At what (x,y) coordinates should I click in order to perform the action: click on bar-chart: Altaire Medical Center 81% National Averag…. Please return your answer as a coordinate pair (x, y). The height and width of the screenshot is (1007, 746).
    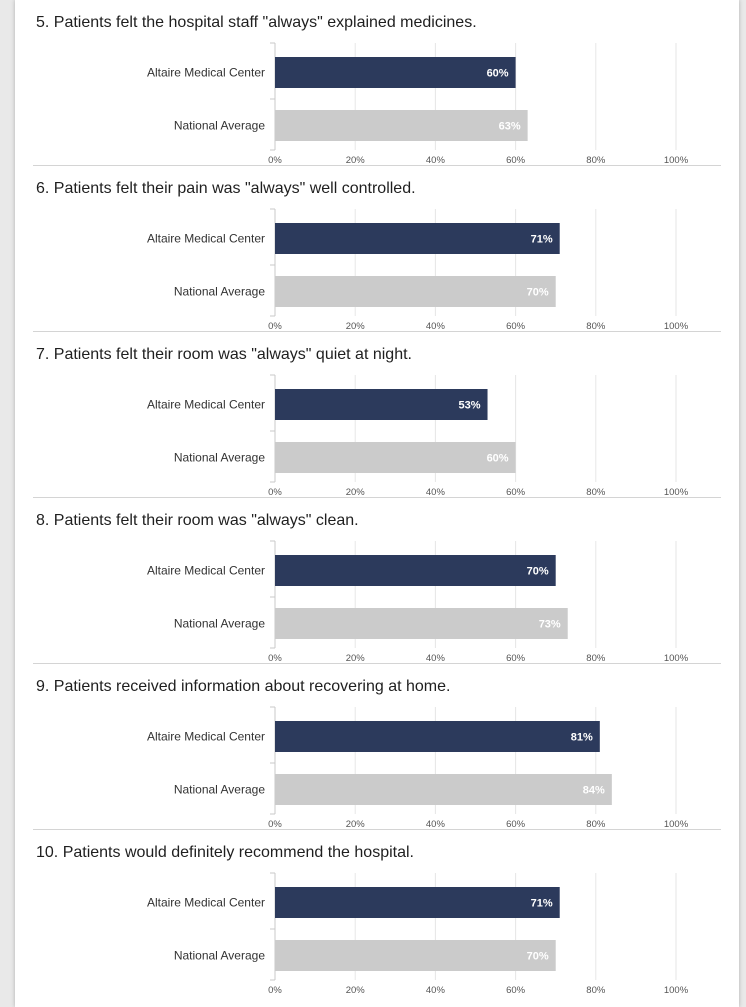
    Looking at the image, I should click on (418, 768).